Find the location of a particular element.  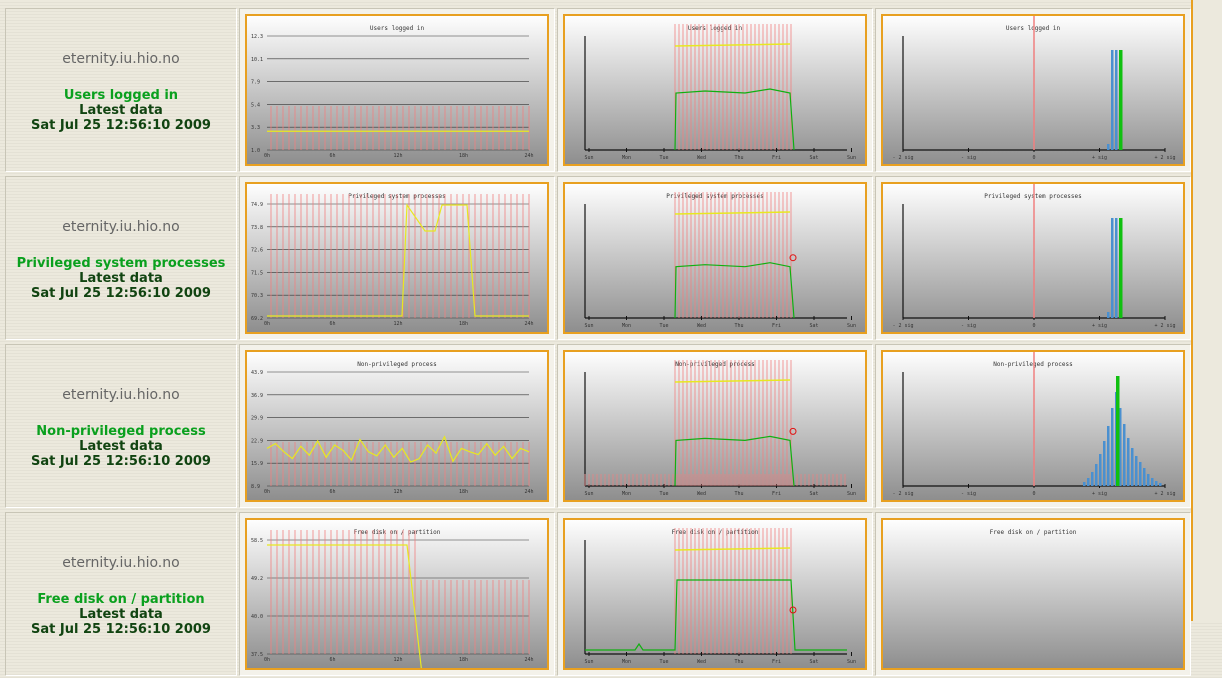

current-value-marker is located at coordinates (793, 258).